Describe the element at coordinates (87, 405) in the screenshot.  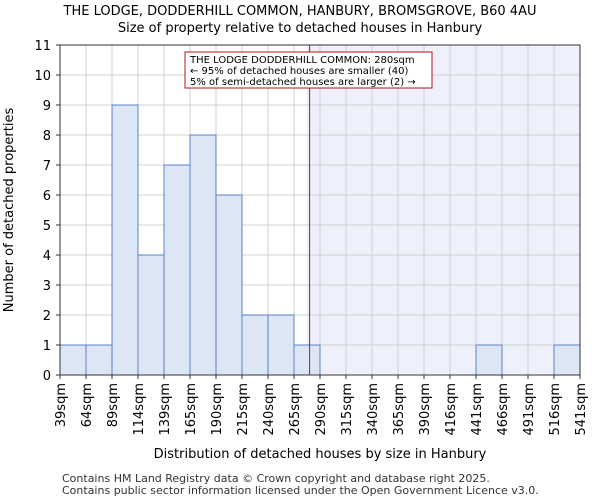
I see `x-tick-label: 64sqm` at that location.